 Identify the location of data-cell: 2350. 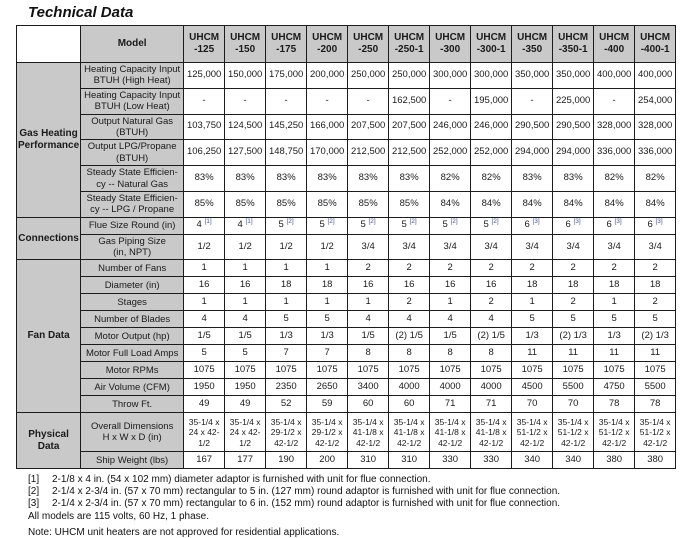
(286, 387).